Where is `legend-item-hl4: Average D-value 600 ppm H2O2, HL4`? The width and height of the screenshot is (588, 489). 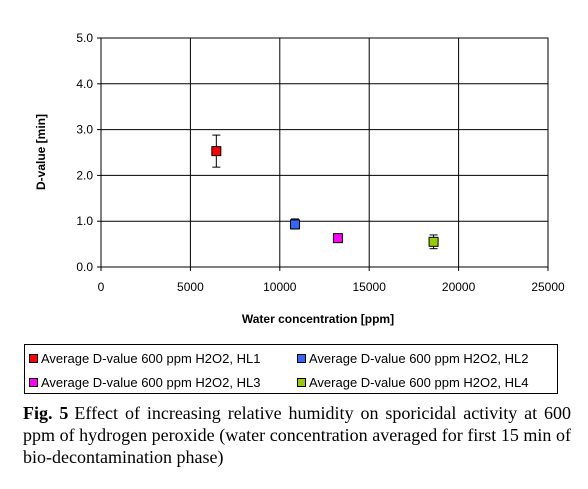 legend-item-hl4: Average D-value 600 ppm H2O2, HL4 is located at coordinates (412, 382).